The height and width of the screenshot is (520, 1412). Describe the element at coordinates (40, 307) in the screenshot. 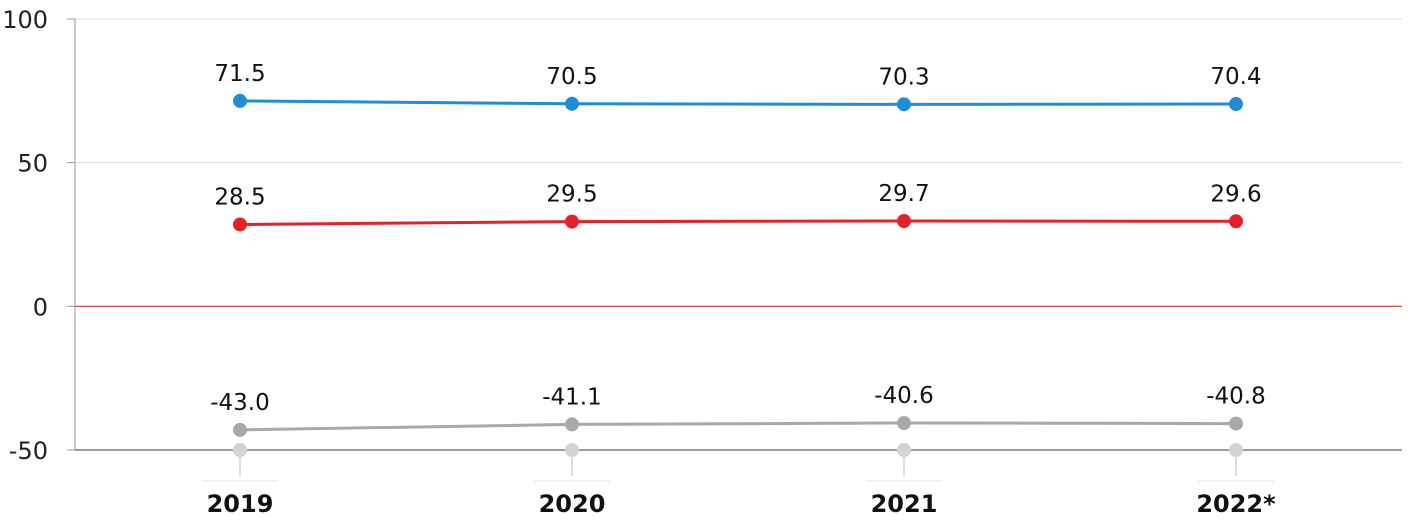

I see `y-tick-label: 0` at that location.